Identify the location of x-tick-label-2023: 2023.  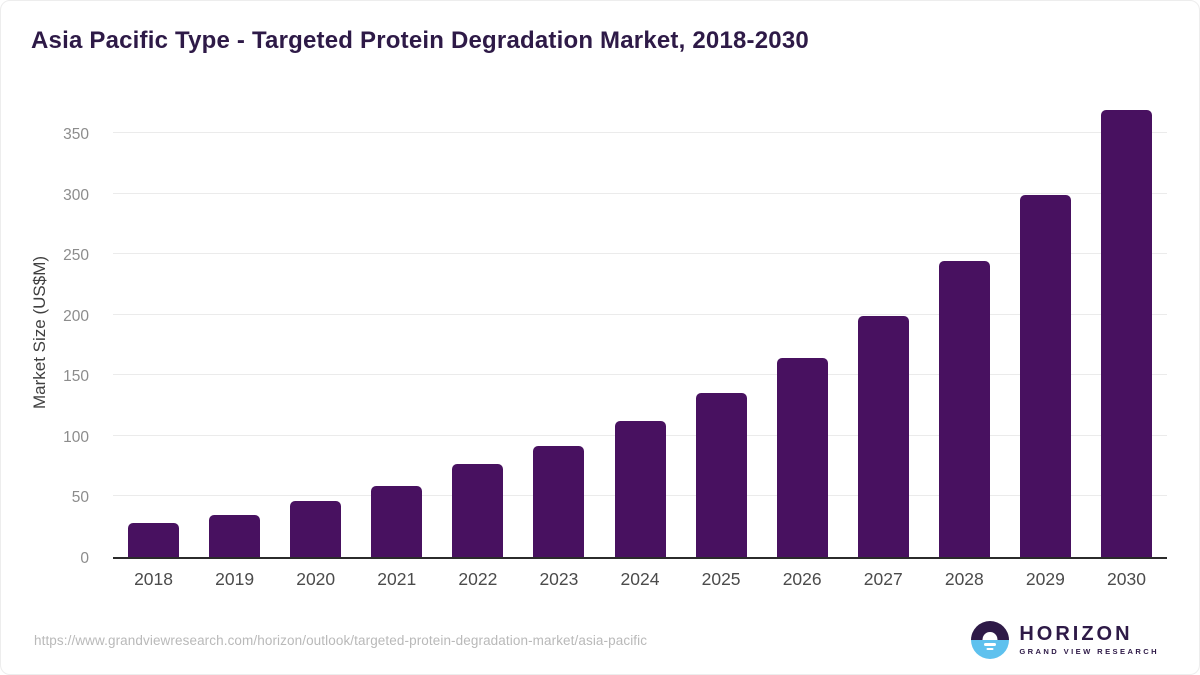
(559, 579).